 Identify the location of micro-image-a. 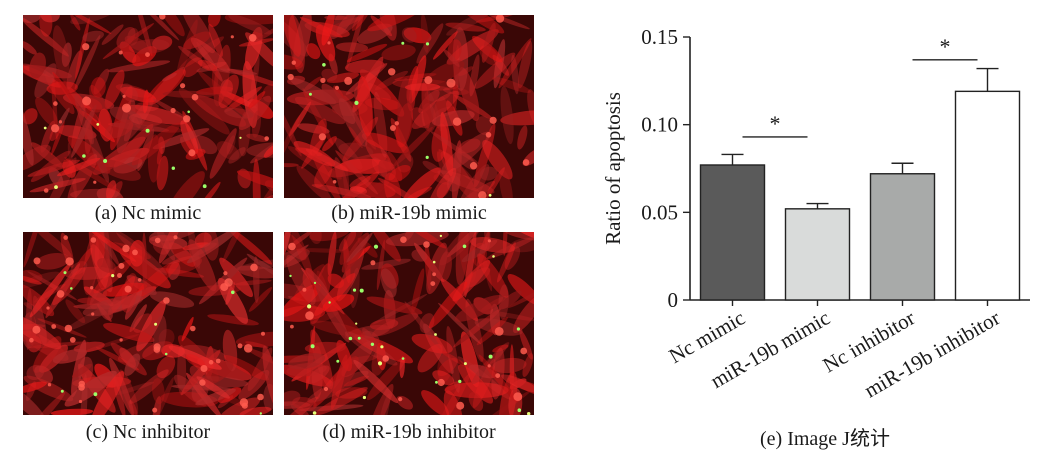
(148, 106).